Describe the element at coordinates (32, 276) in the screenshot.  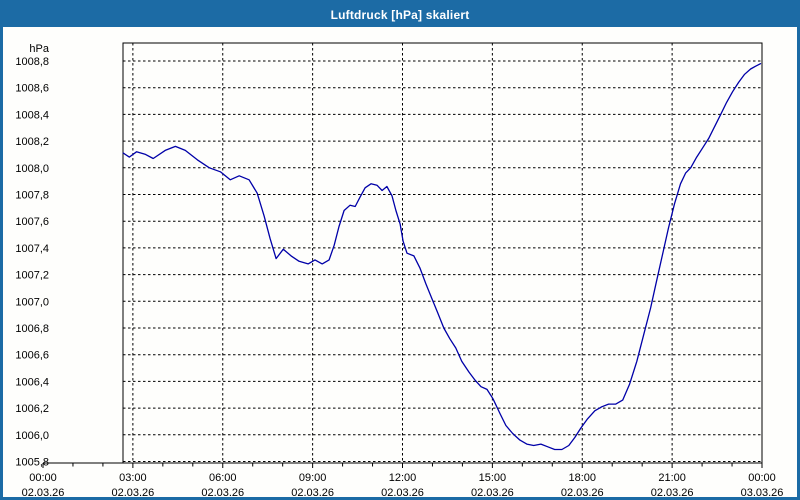
I see `y-tick-label: 1007,2` at that location.